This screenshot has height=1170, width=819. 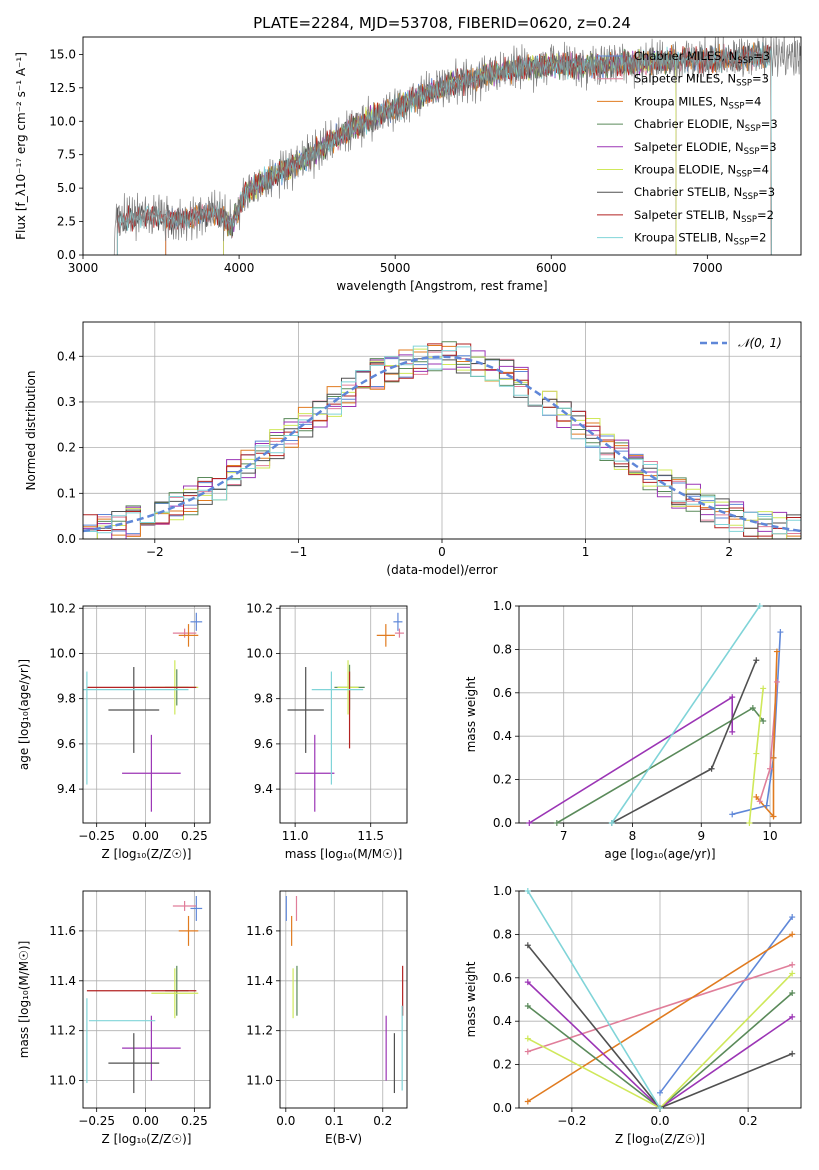 I want to click on legend-label-value: =4, so click(x=752, y=101).